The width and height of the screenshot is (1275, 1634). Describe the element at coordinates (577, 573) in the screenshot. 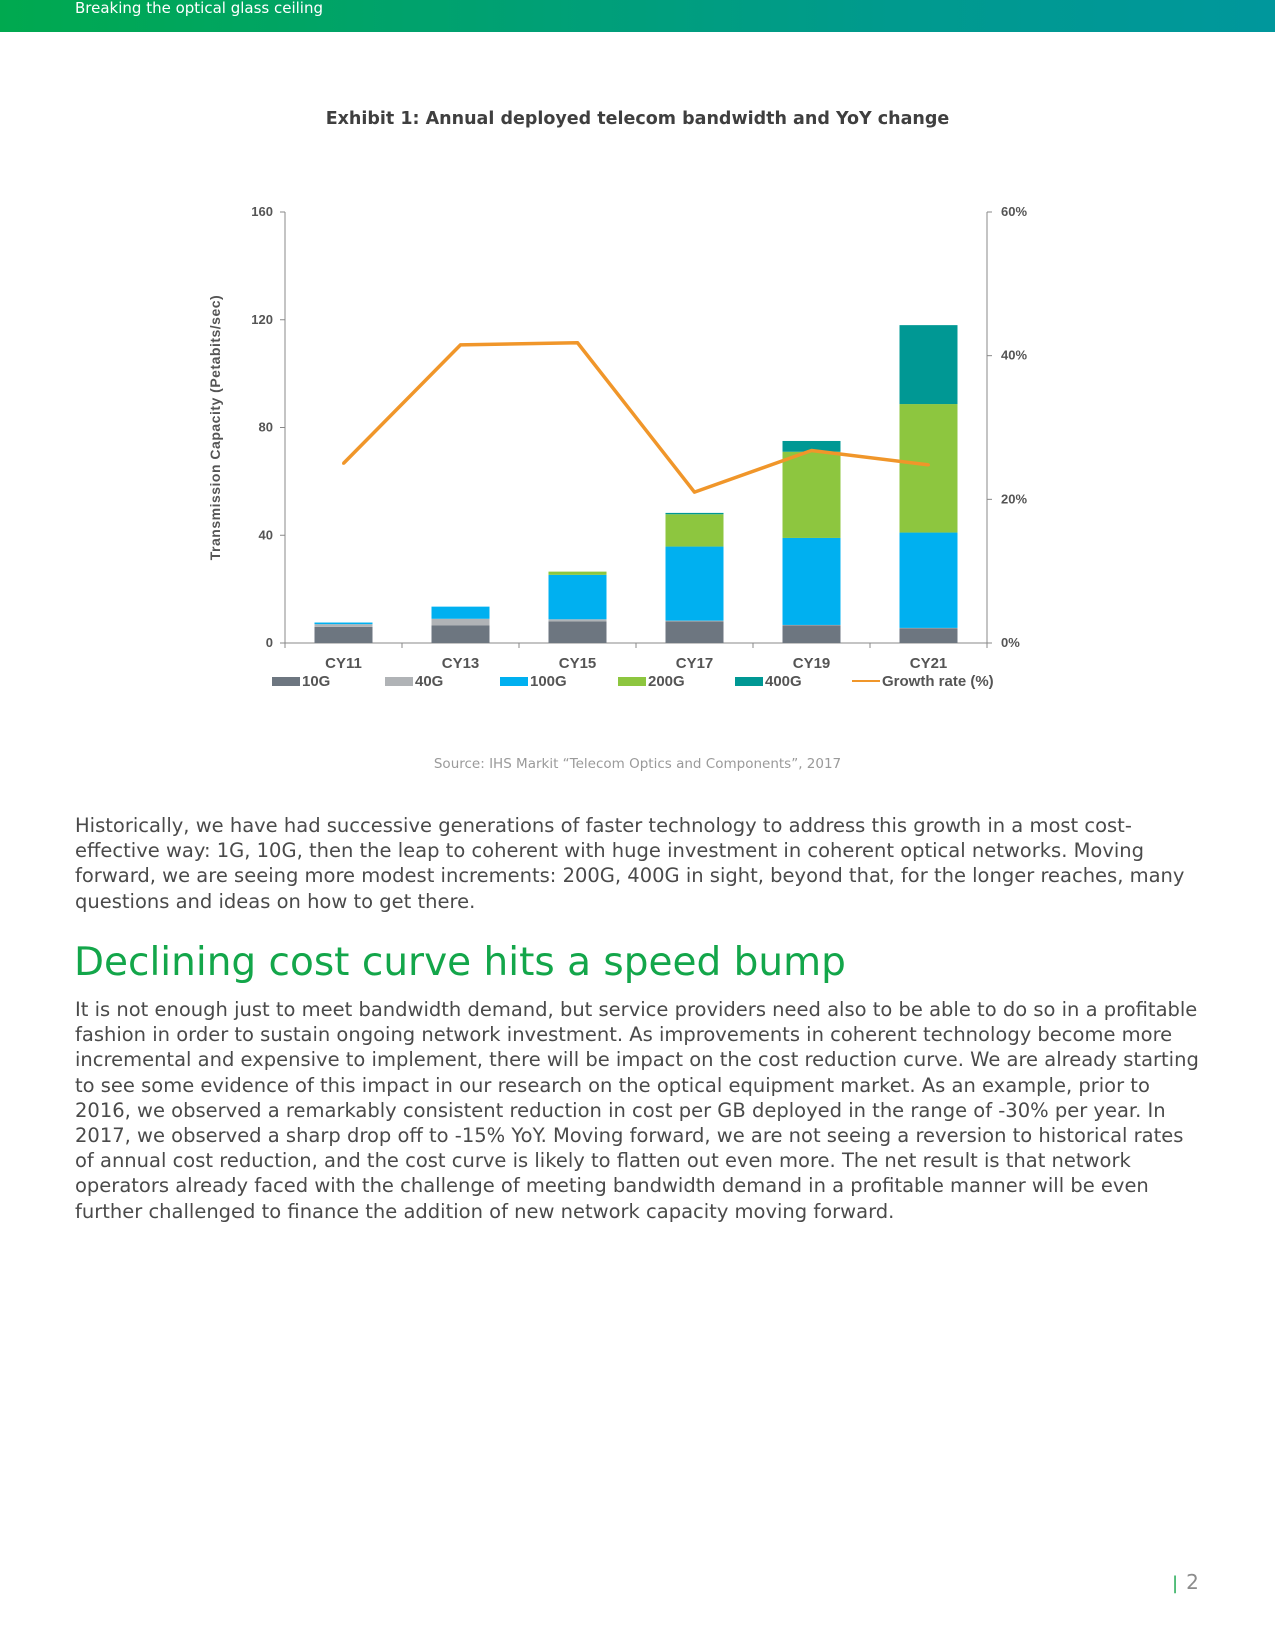

I see `bar-200g-cy15` at that location.